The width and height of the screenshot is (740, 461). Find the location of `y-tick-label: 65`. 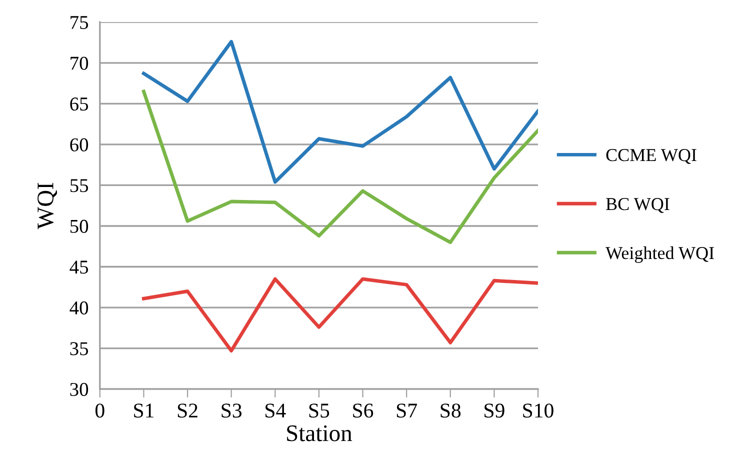

y-tick-label: 65 is located at coordinates (79, 104).